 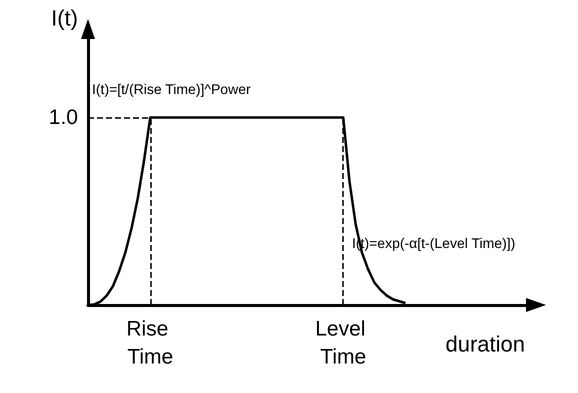 I want to click on ref-line-label: 1.0, so click(x=63, y=117).